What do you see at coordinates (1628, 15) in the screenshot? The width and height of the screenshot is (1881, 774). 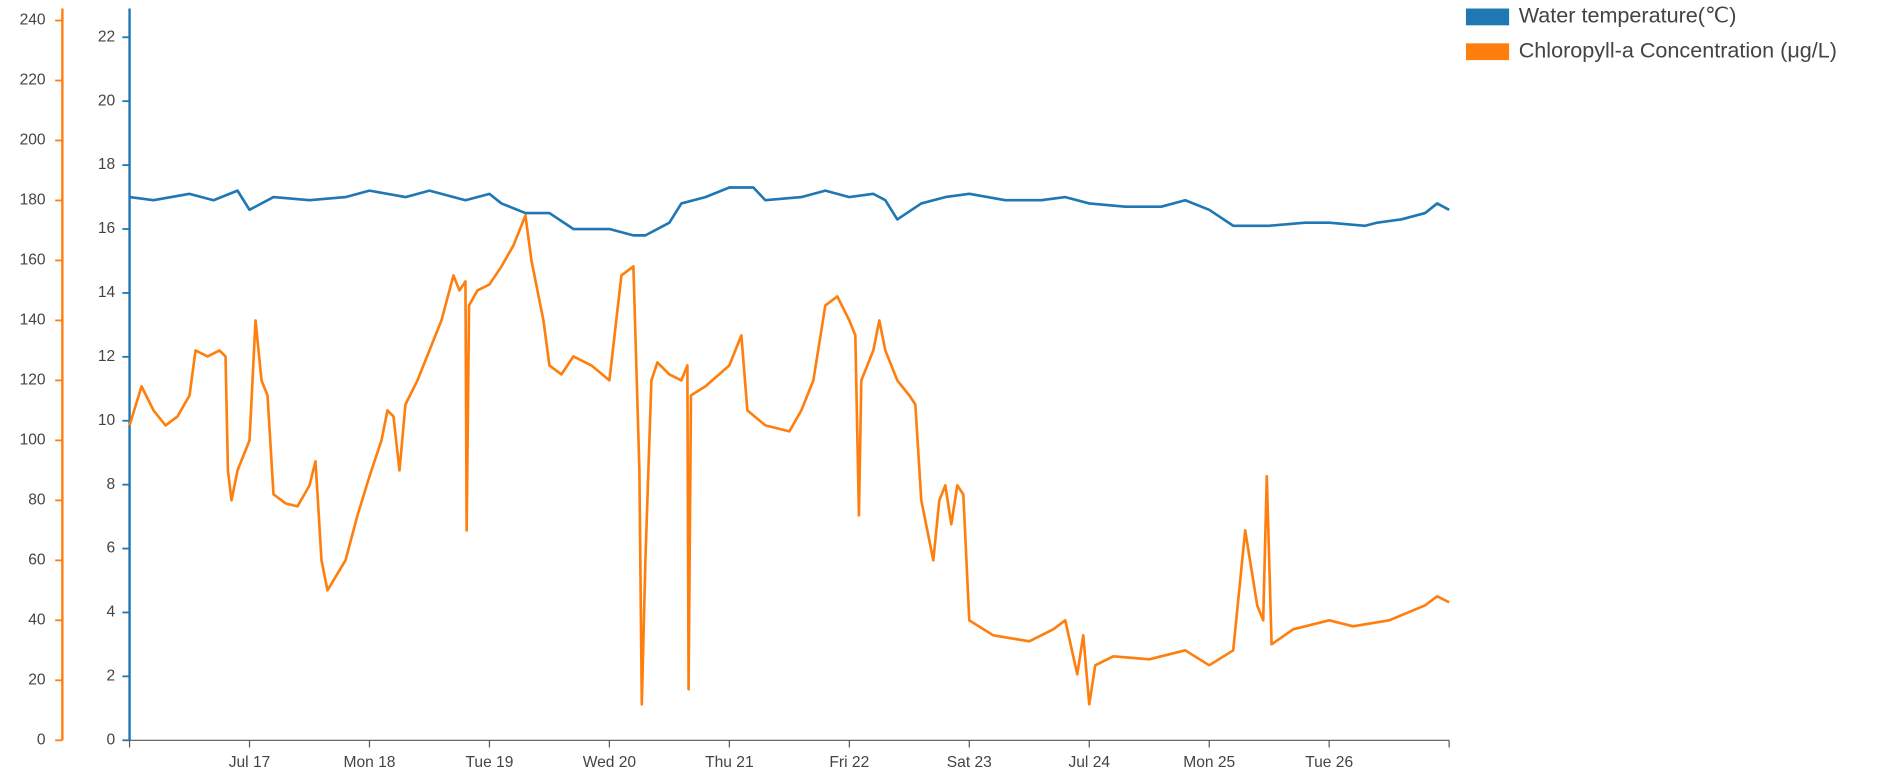 I see `legend-label: Water temperature(℃)` at bounding box center [1628, 15].